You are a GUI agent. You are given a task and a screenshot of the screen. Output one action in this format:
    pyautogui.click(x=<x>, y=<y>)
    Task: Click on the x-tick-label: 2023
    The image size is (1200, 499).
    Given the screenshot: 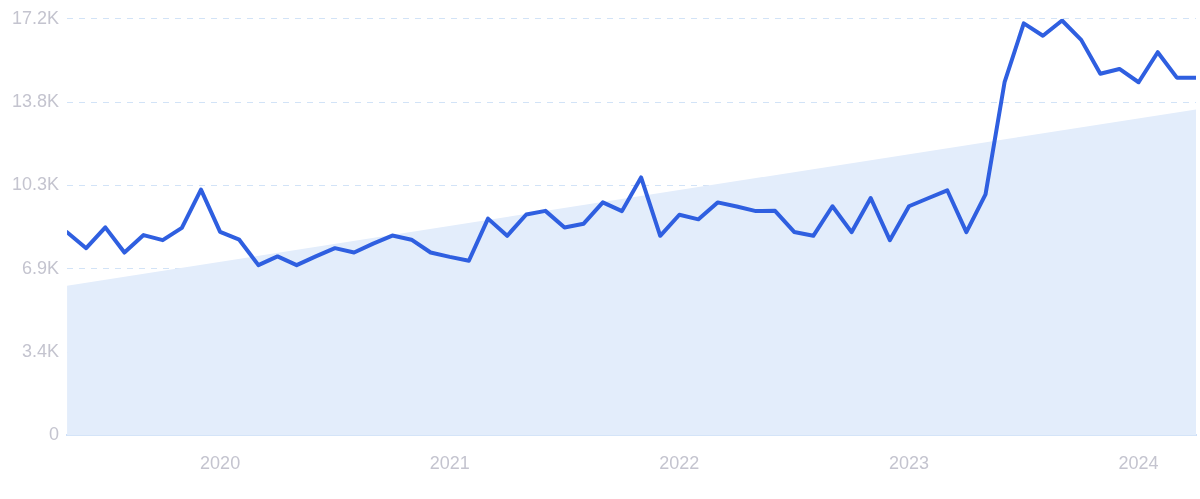 What is the action you would take?
    pyautogui.click(x=908, y=463)
    